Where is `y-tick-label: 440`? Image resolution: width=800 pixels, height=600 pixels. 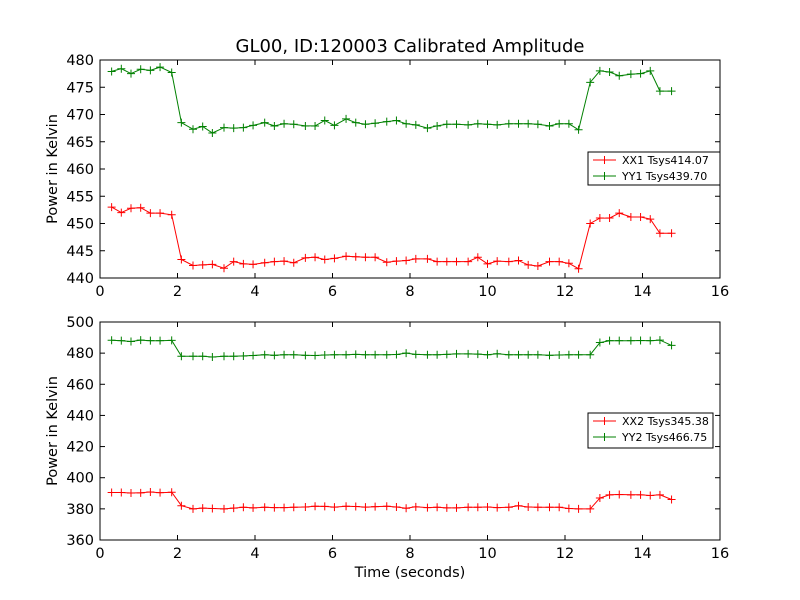 y-tick-label: 440 is located at coordinates (80, 416).